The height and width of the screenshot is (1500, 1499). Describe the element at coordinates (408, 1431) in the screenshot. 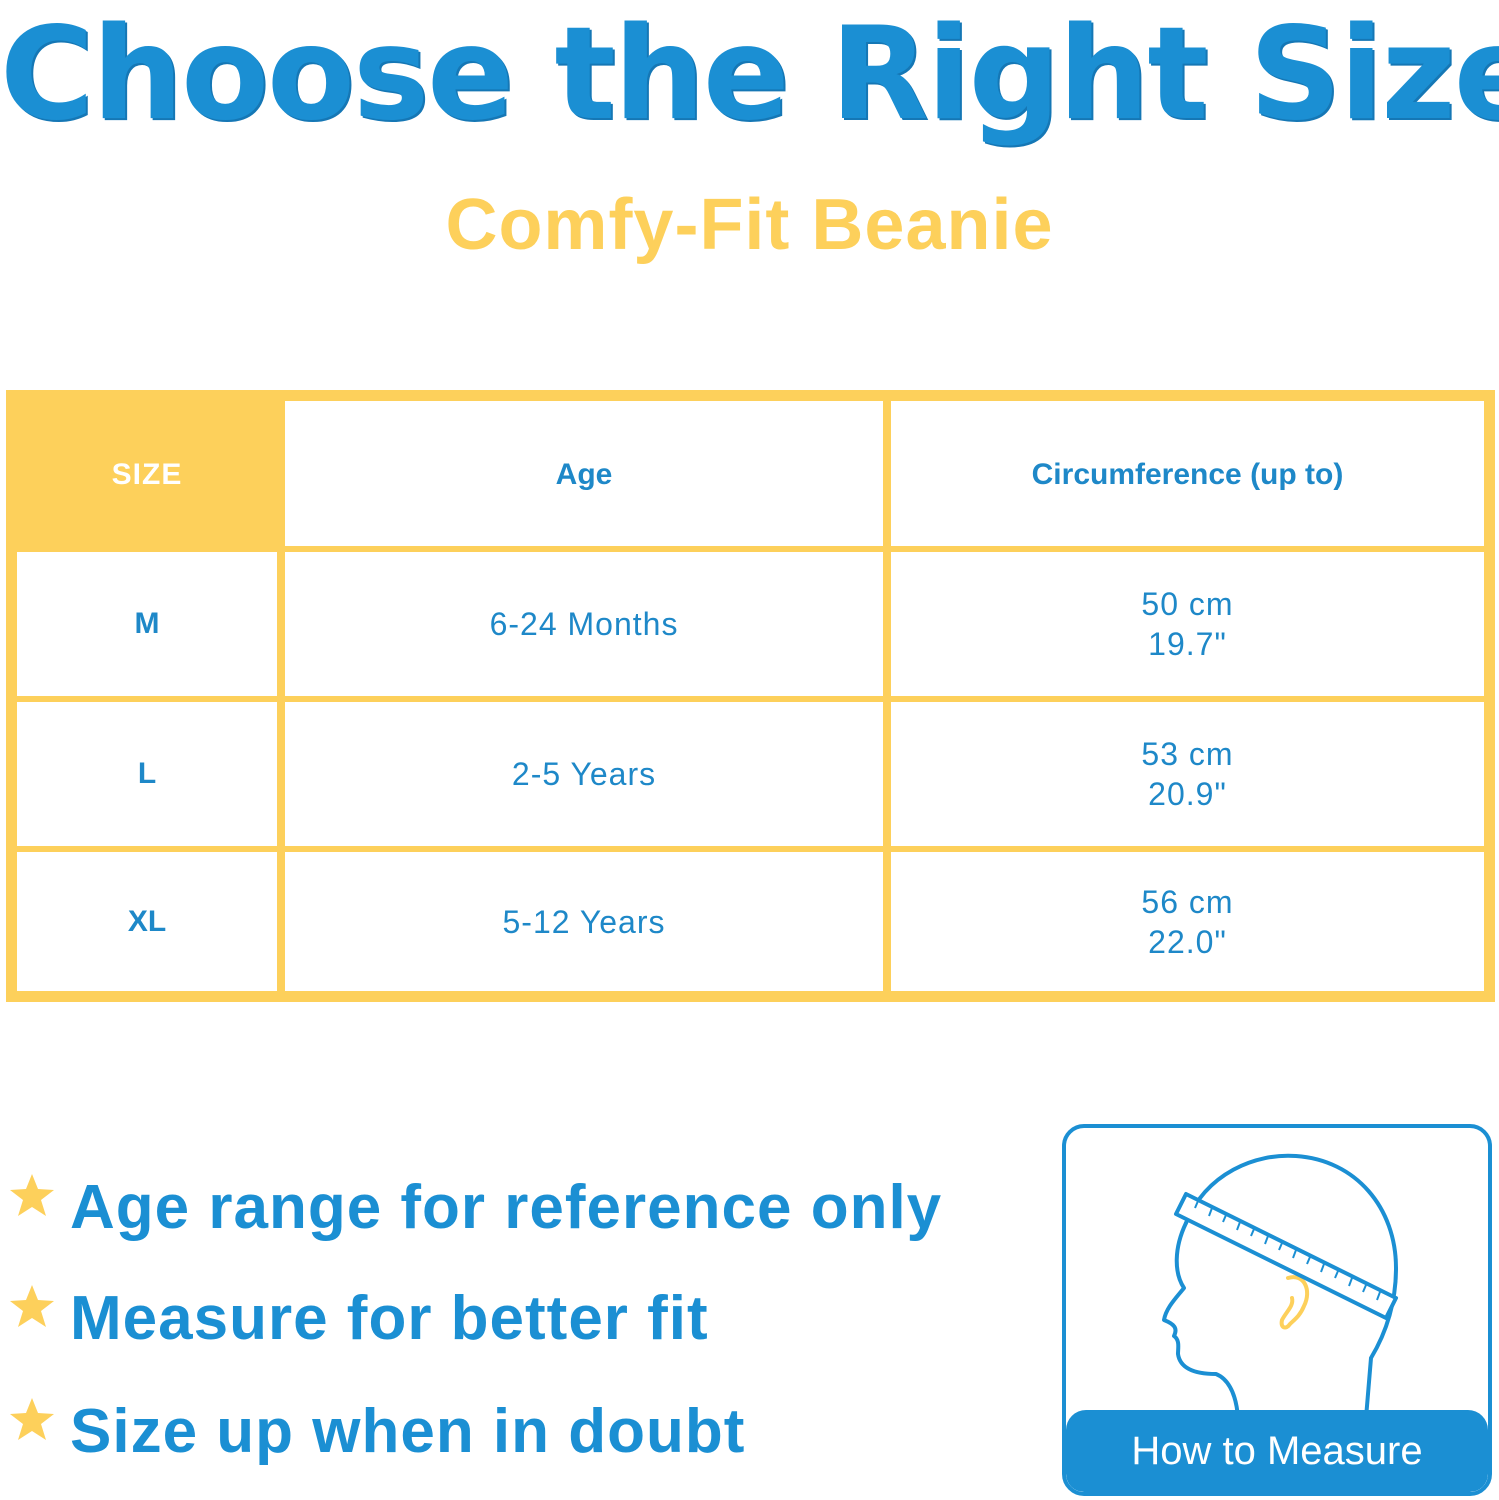

I see `tip-text: Size up when in doubt` at that location.